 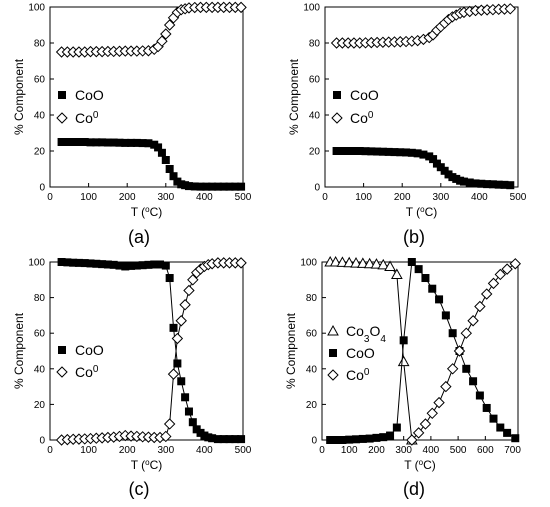 What do you see at coordinates (360, 353) in the screenshot?
I see `legend-text: CoO` at bounding box center [360, 353].